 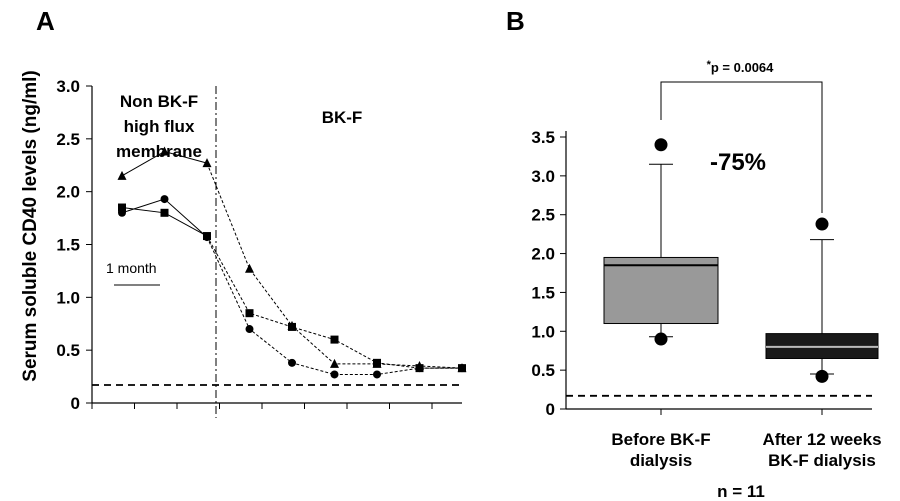 I want to click on x-category-before-1: Before BK-F, so click(x=660, y=439).